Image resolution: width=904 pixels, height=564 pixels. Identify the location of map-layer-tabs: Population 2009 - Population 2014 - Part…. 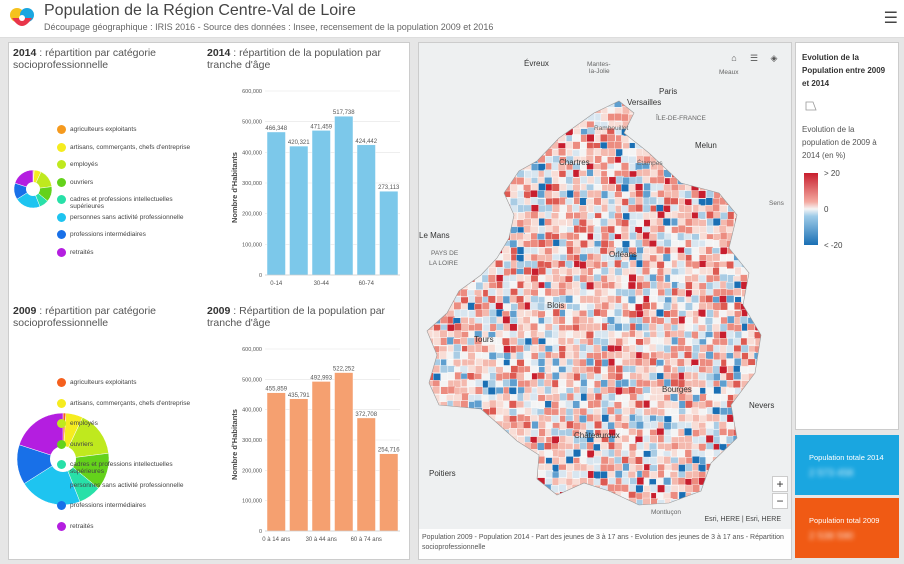
(605, 544).